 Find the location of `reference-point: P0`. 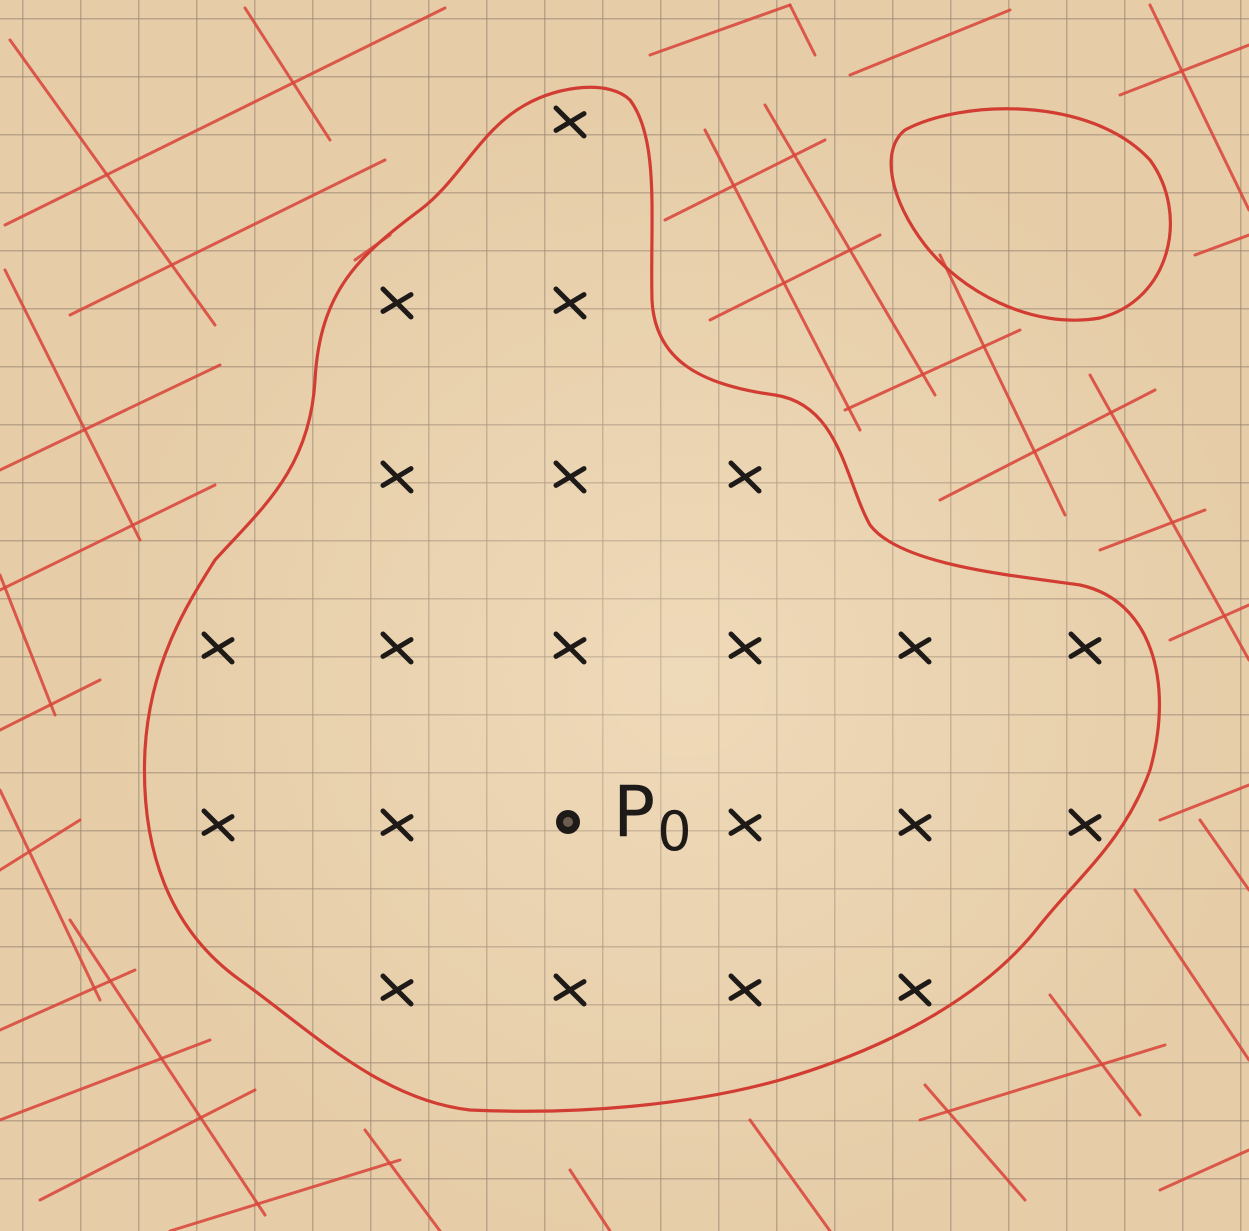

reference-point: P0 is located at coordinates (624, 817).